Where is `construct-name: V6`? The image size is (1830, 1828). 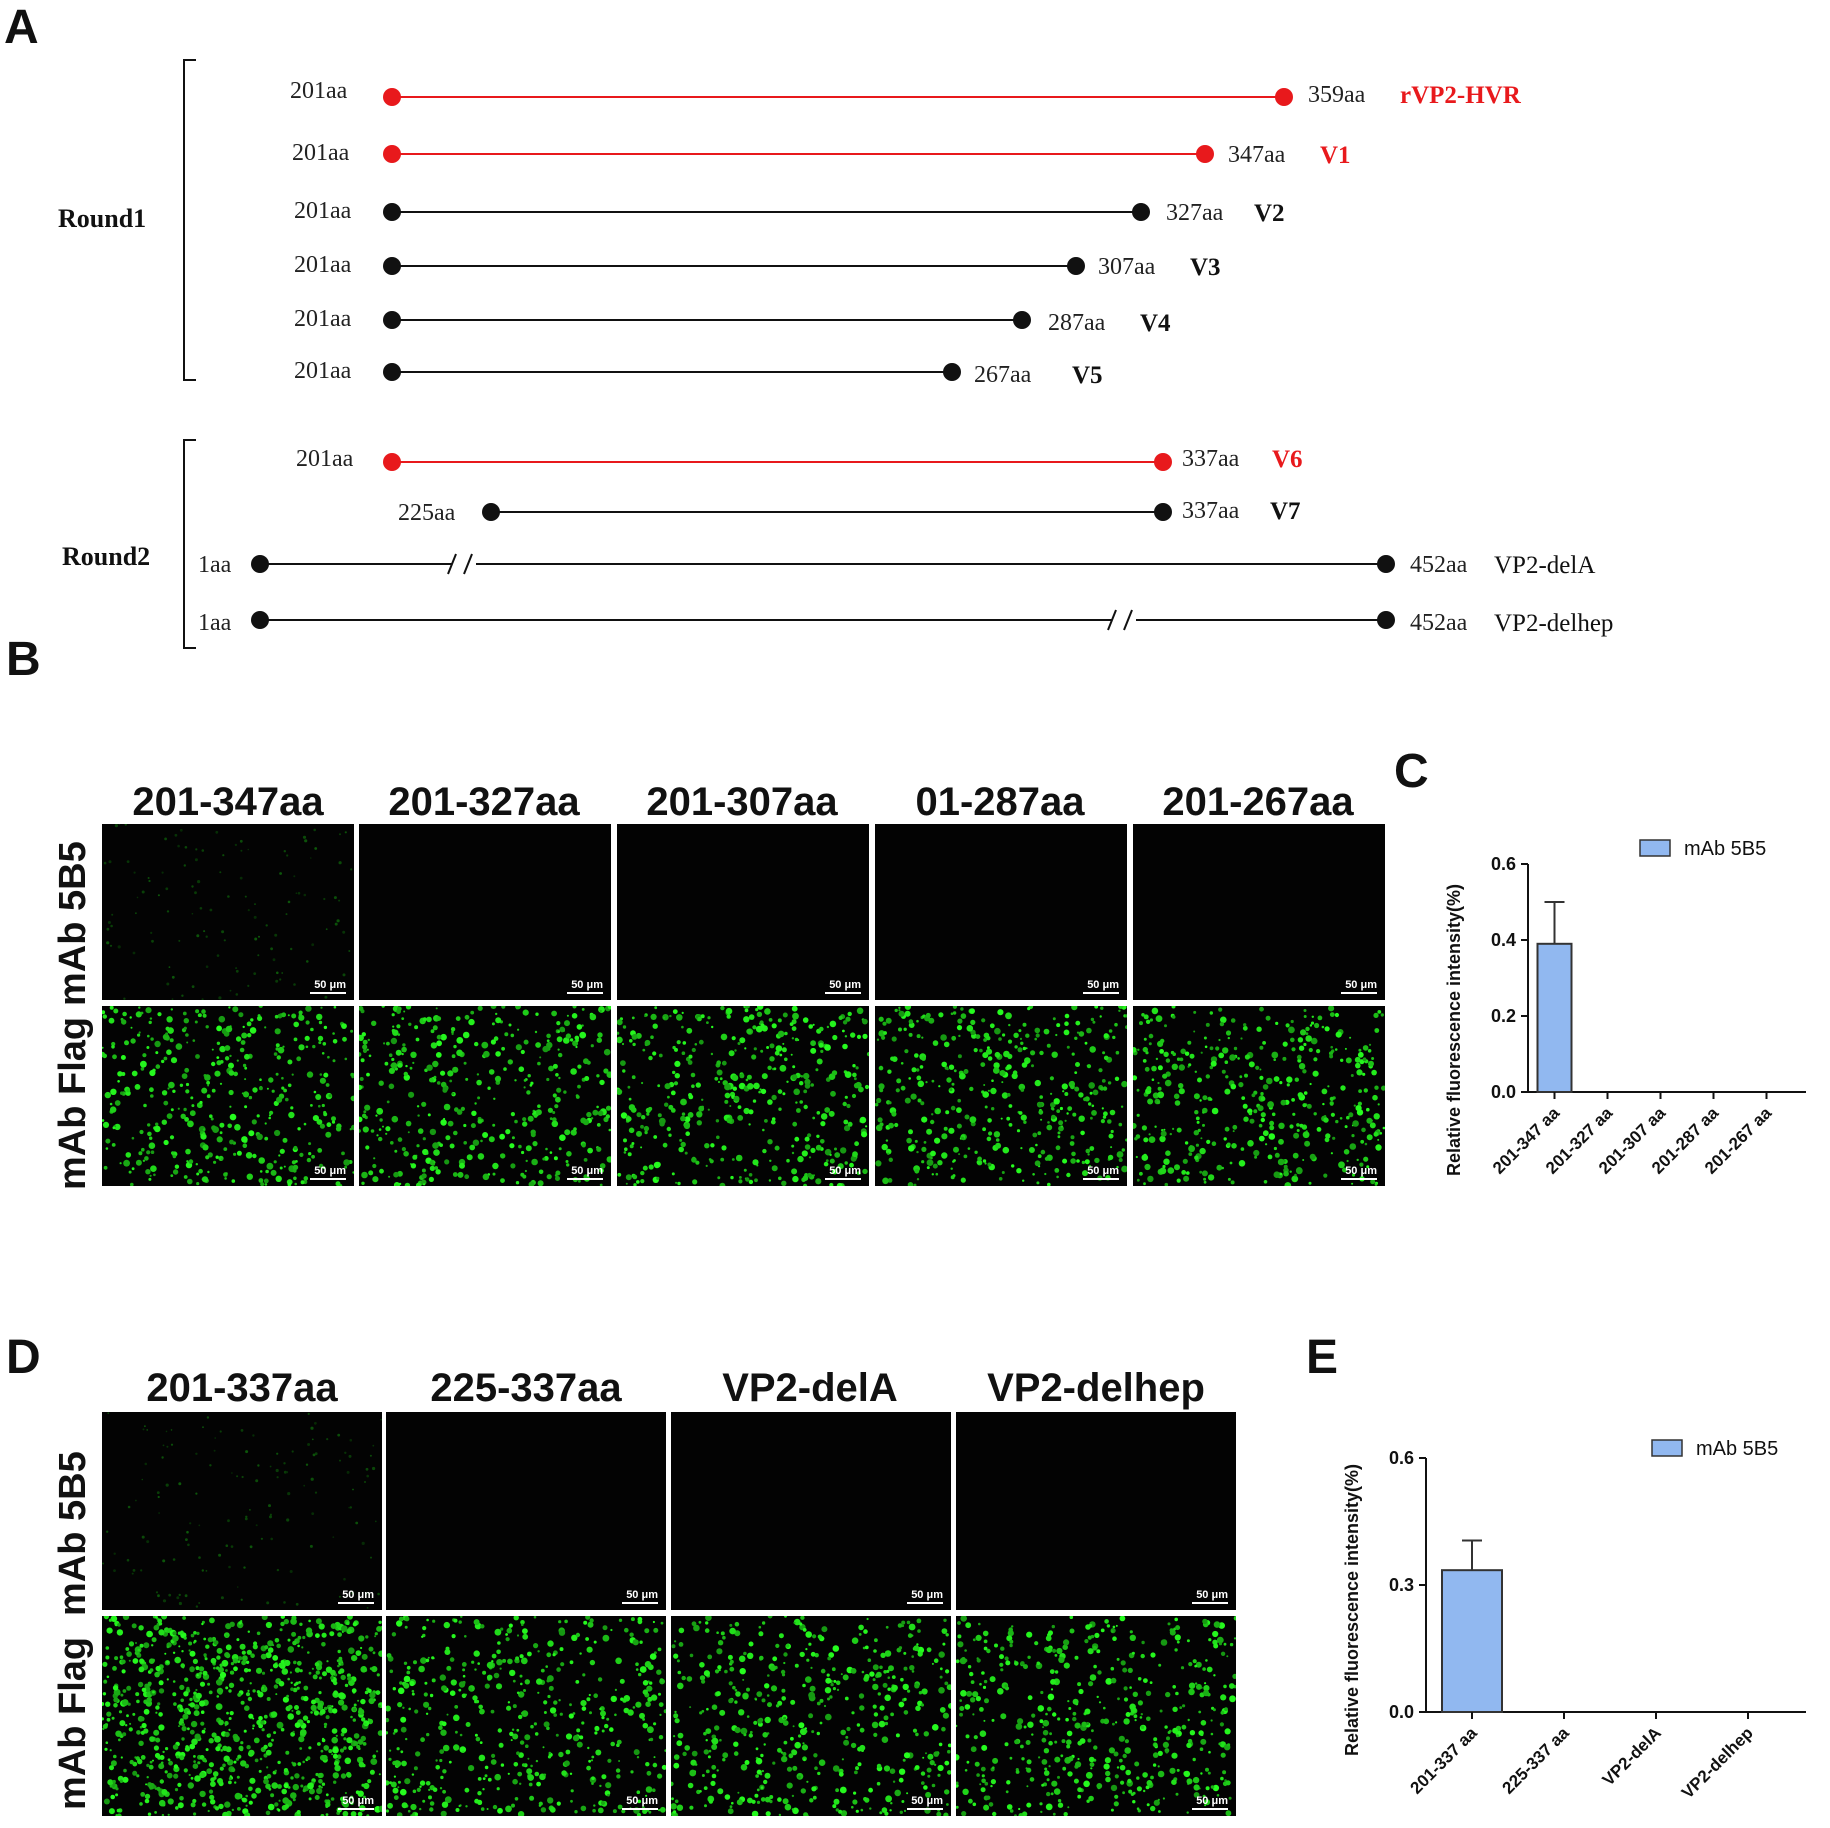
construct-name: V6 is located at coordinates (1287, 459).